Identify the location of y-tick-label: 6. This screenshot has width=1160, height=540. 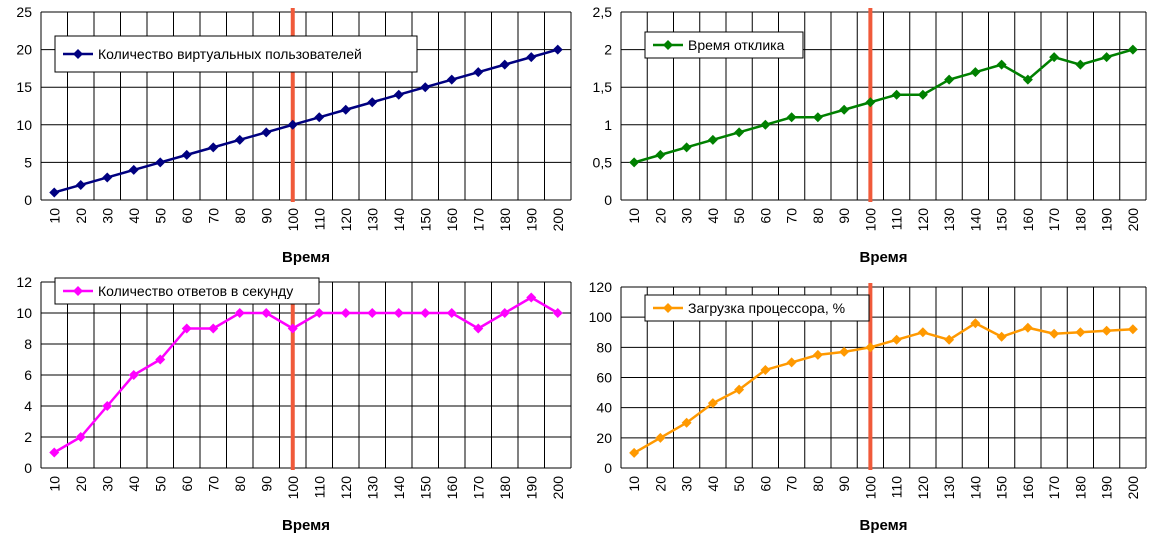
(28, 375).